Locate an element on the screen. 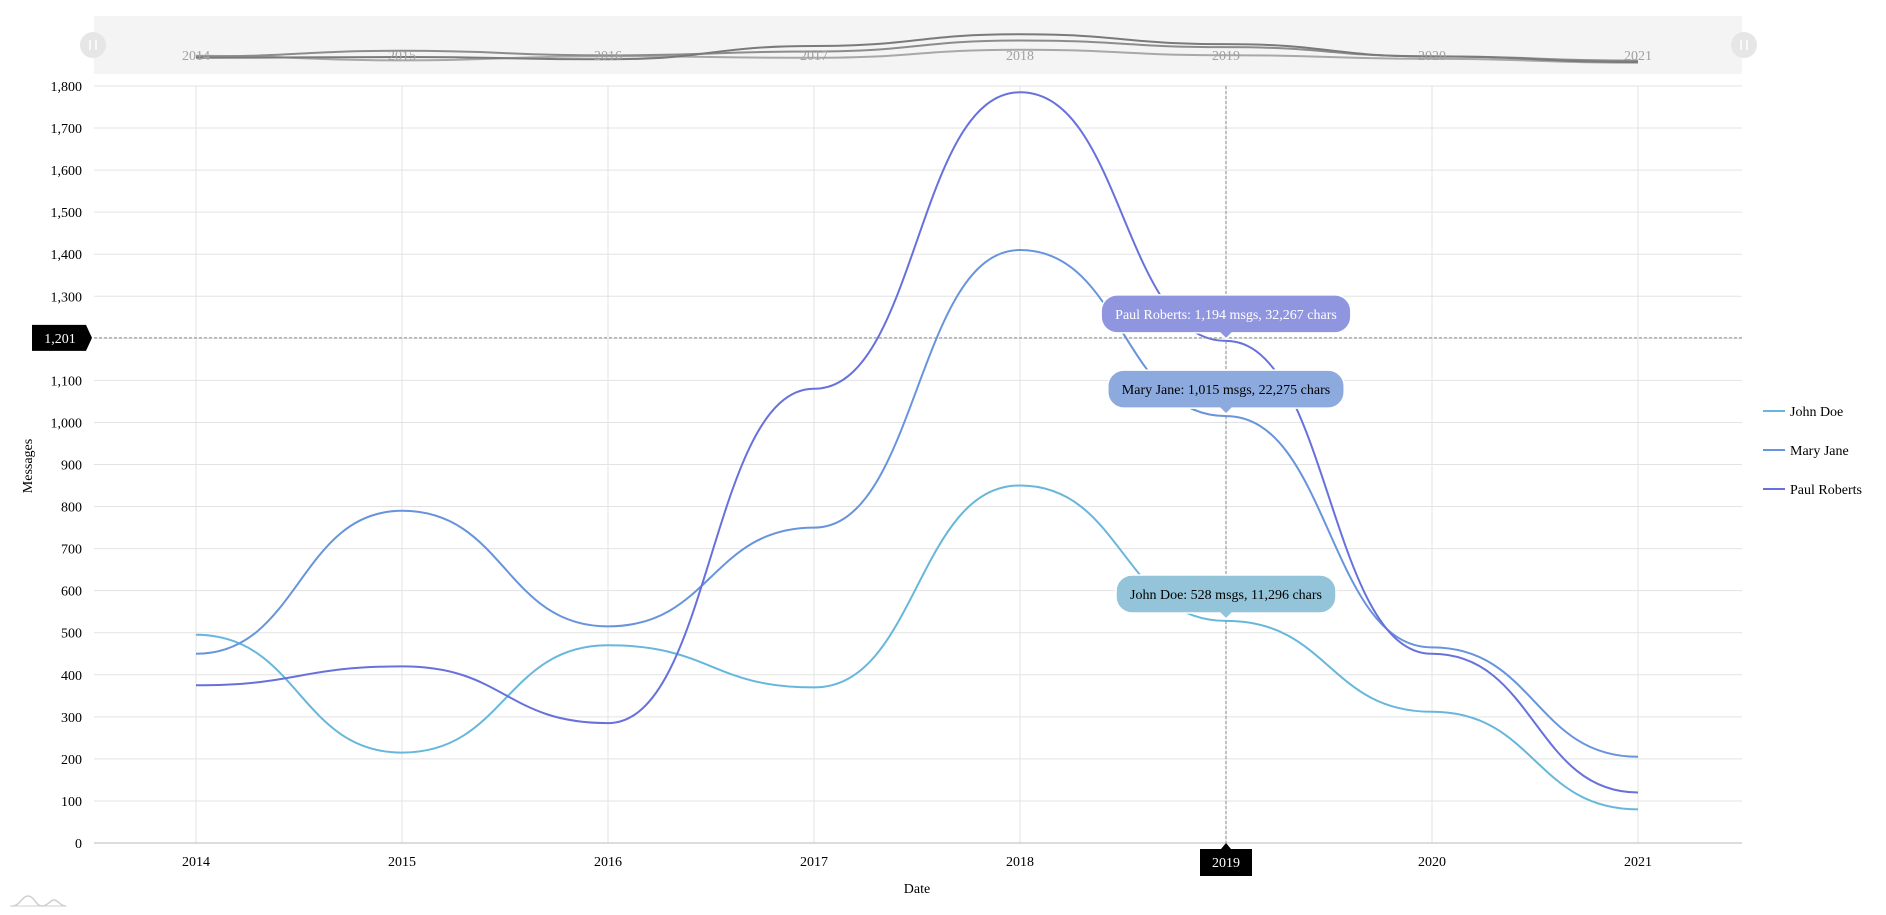  y-tick-label: 1,600 is located at coordinates (67, 171).